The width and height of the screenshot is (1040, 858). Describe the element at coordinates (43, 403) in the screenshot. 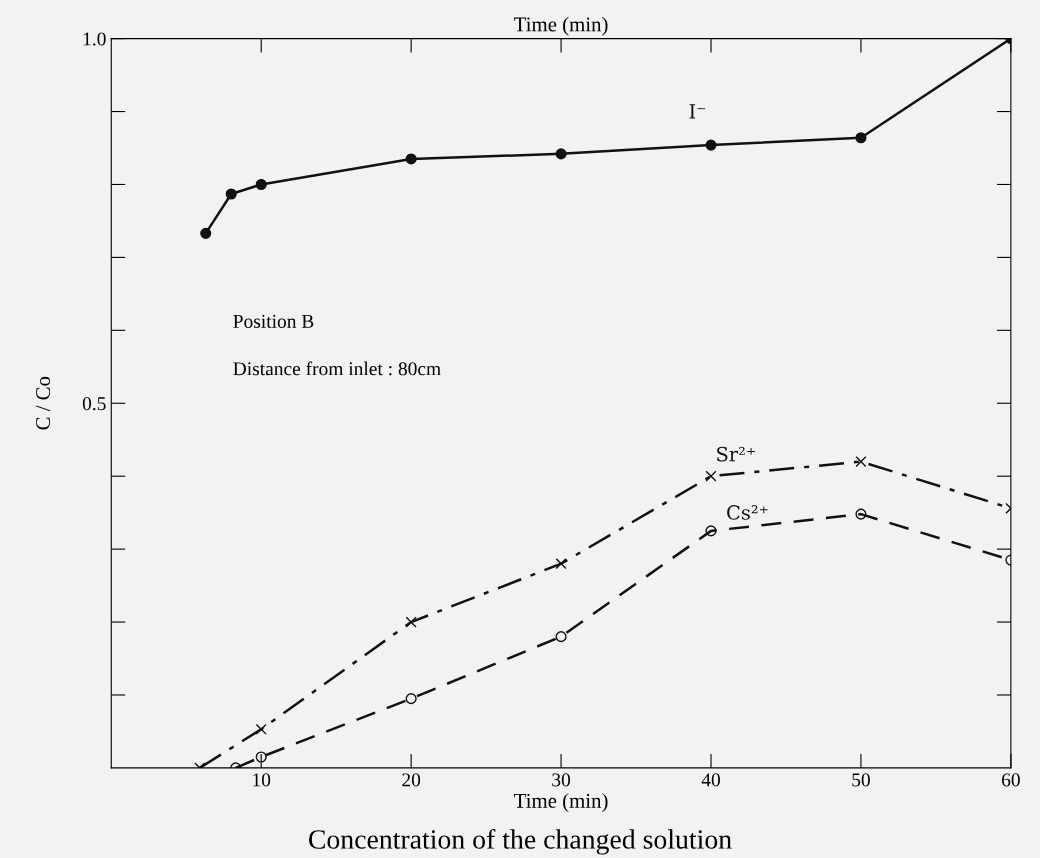

I see `y-axis-title: C / Co` at that location.